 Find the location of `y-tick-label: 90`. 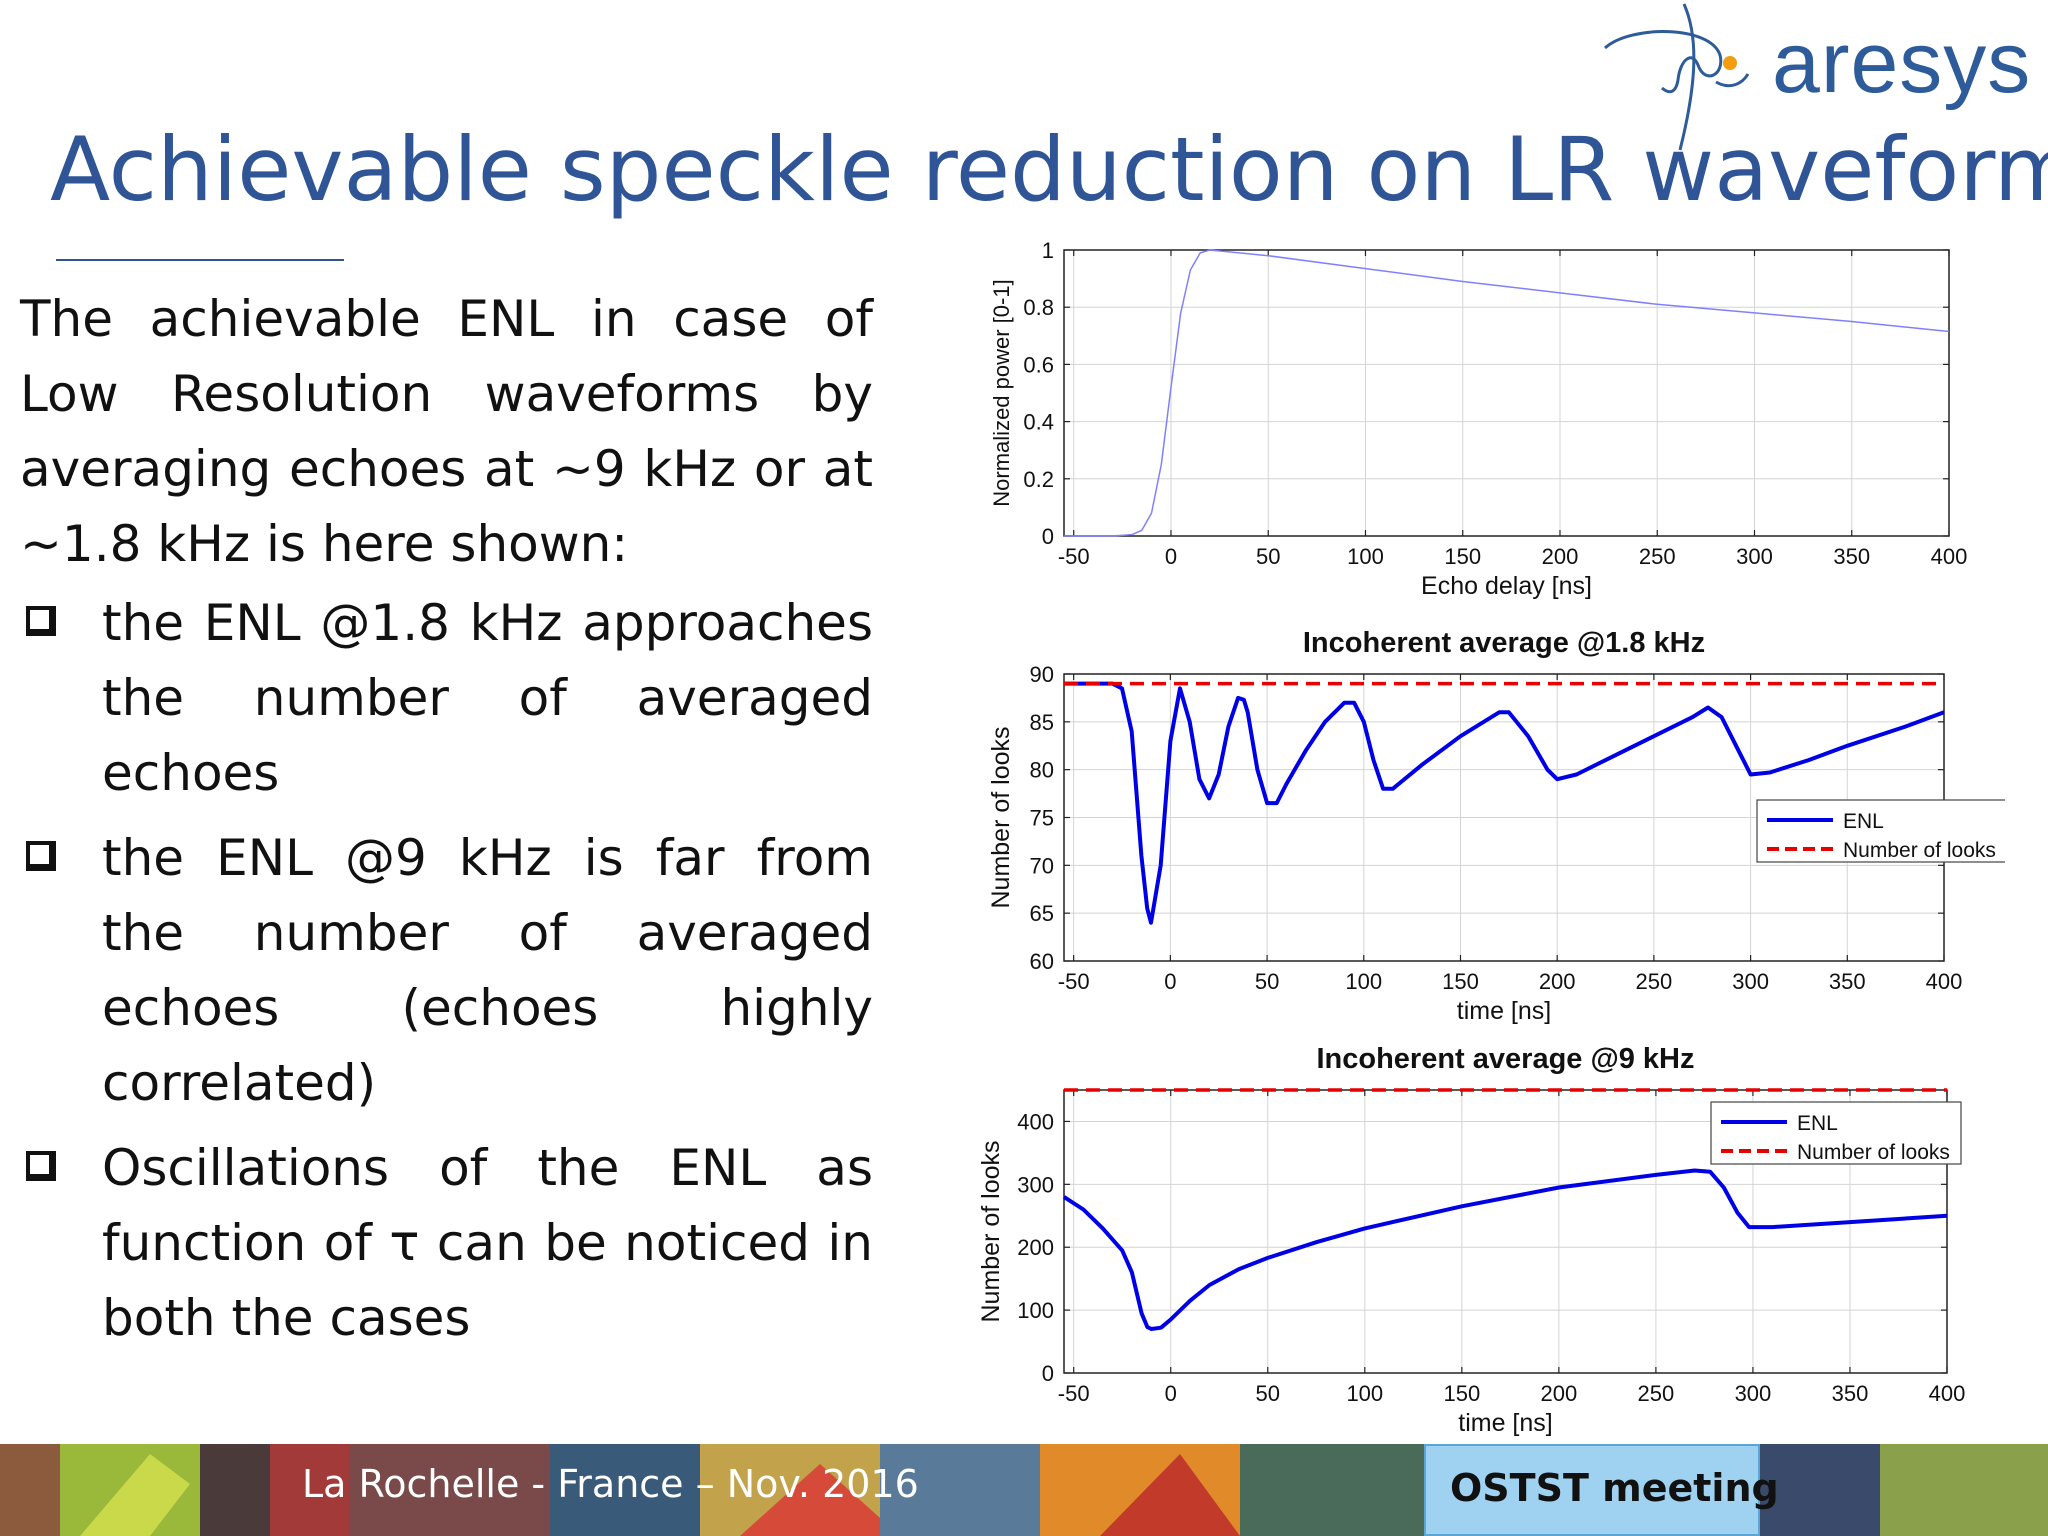

y-tick-label: 90 is located at coordinates (1042, 674).